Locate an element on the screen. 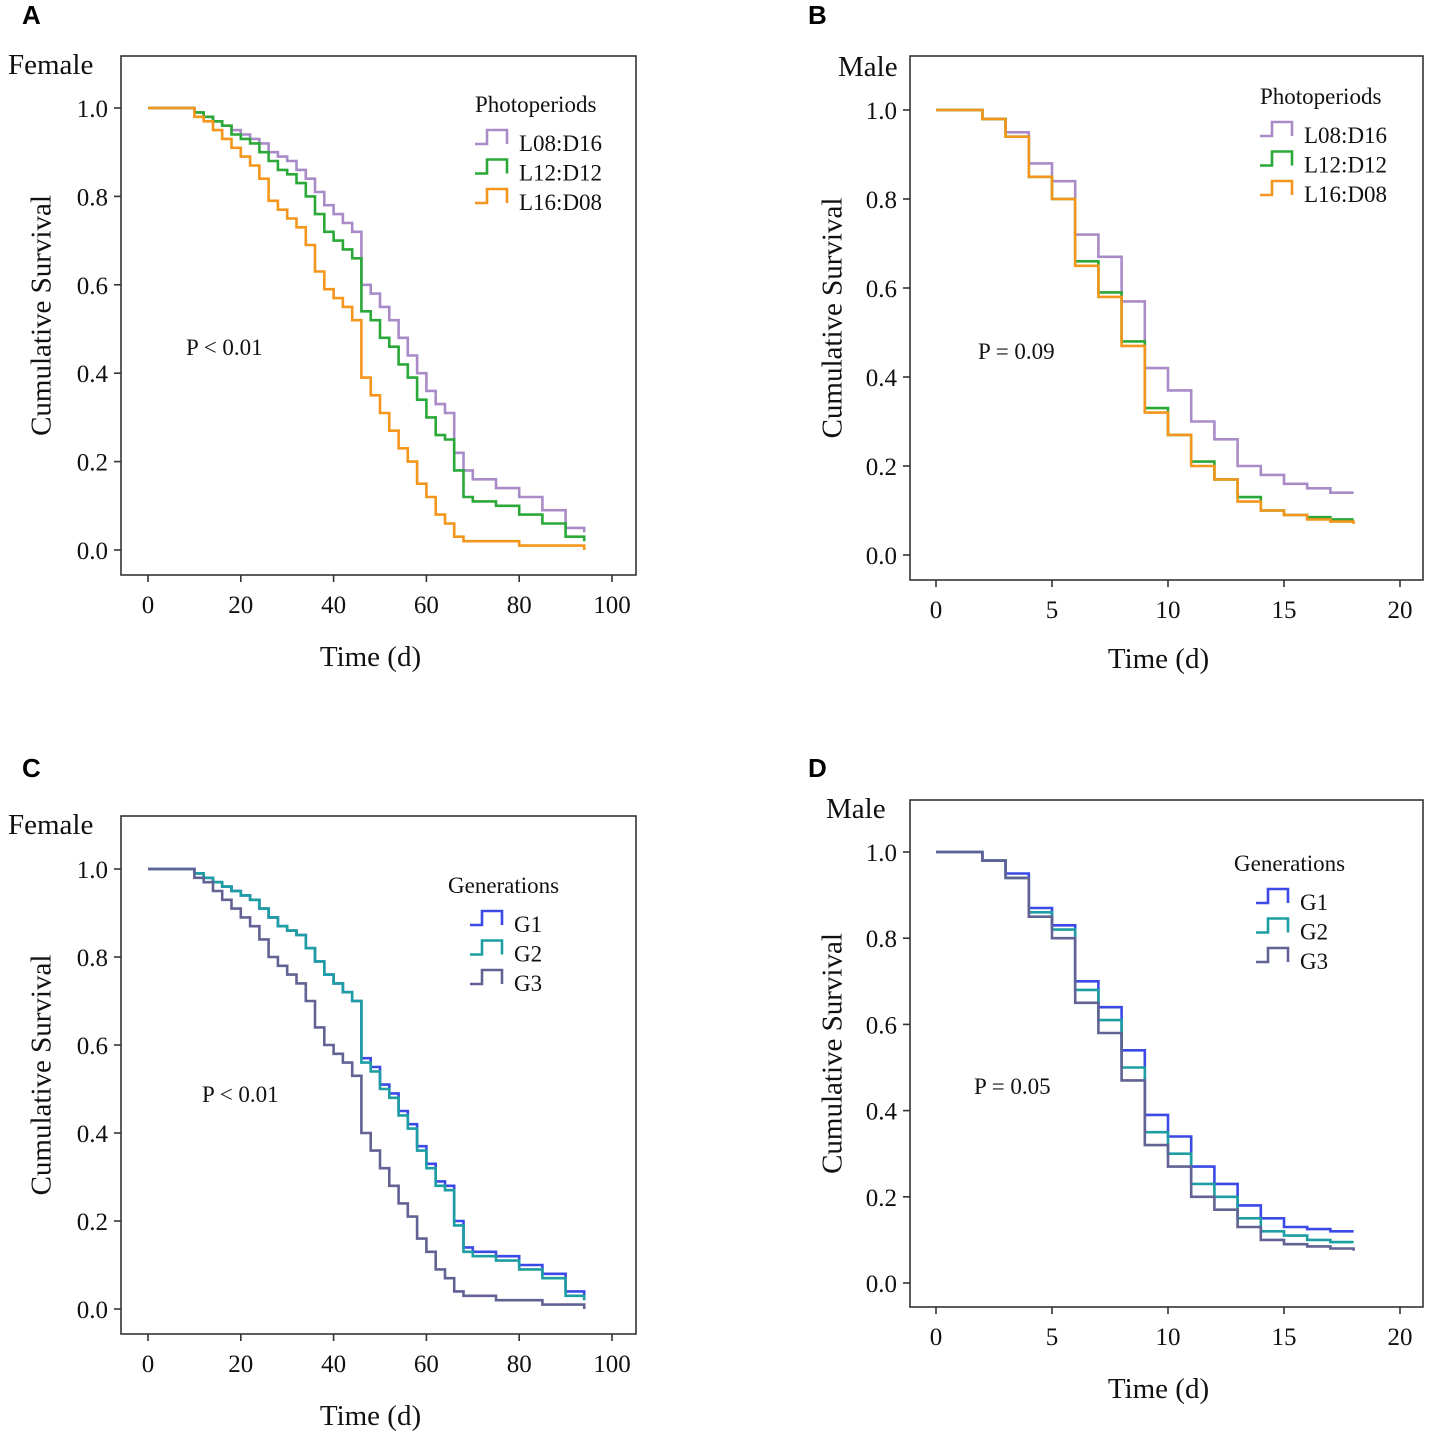 This screenshot has width=1435, height=1442. panel-label: B is located at coordinates (817, 15).